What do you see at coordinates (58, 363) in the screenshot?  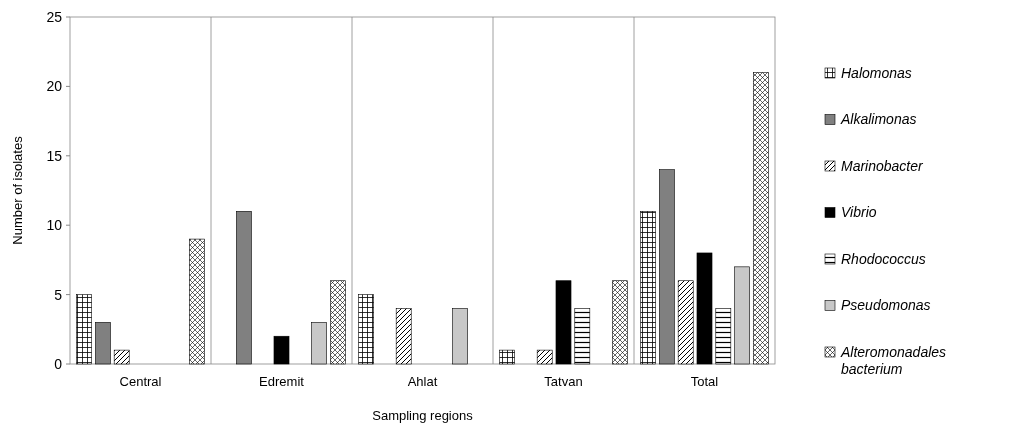 I see `y-tick-label: 0` at bounding box center [58, 363].